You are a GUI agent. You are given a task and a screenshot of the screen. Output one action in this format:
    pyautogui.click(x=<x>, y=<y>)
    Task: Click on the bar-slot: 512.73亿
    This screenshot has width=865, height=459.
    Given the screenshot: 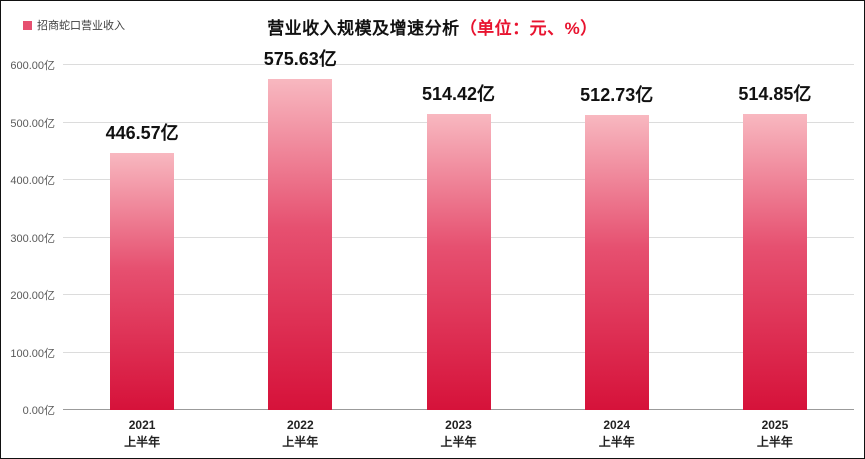 What is the action you would take?
    pyautogui.click(x=617, y=237)
    